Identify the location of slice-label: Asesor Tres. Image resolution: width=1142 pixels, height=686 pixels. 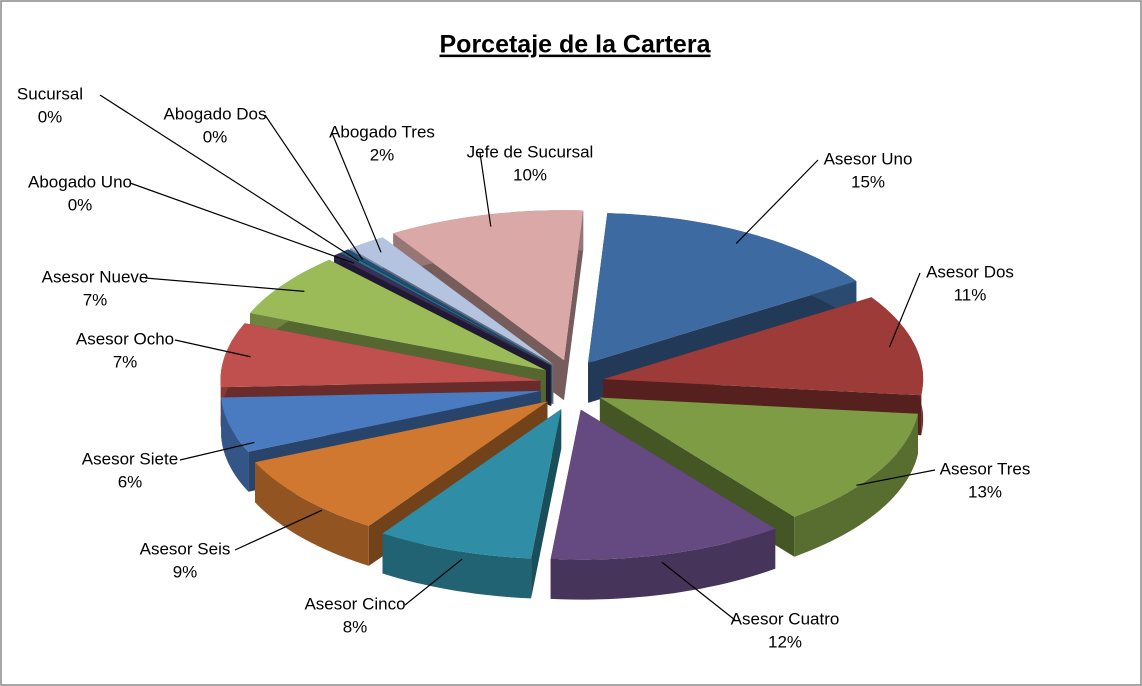
(985, 468).